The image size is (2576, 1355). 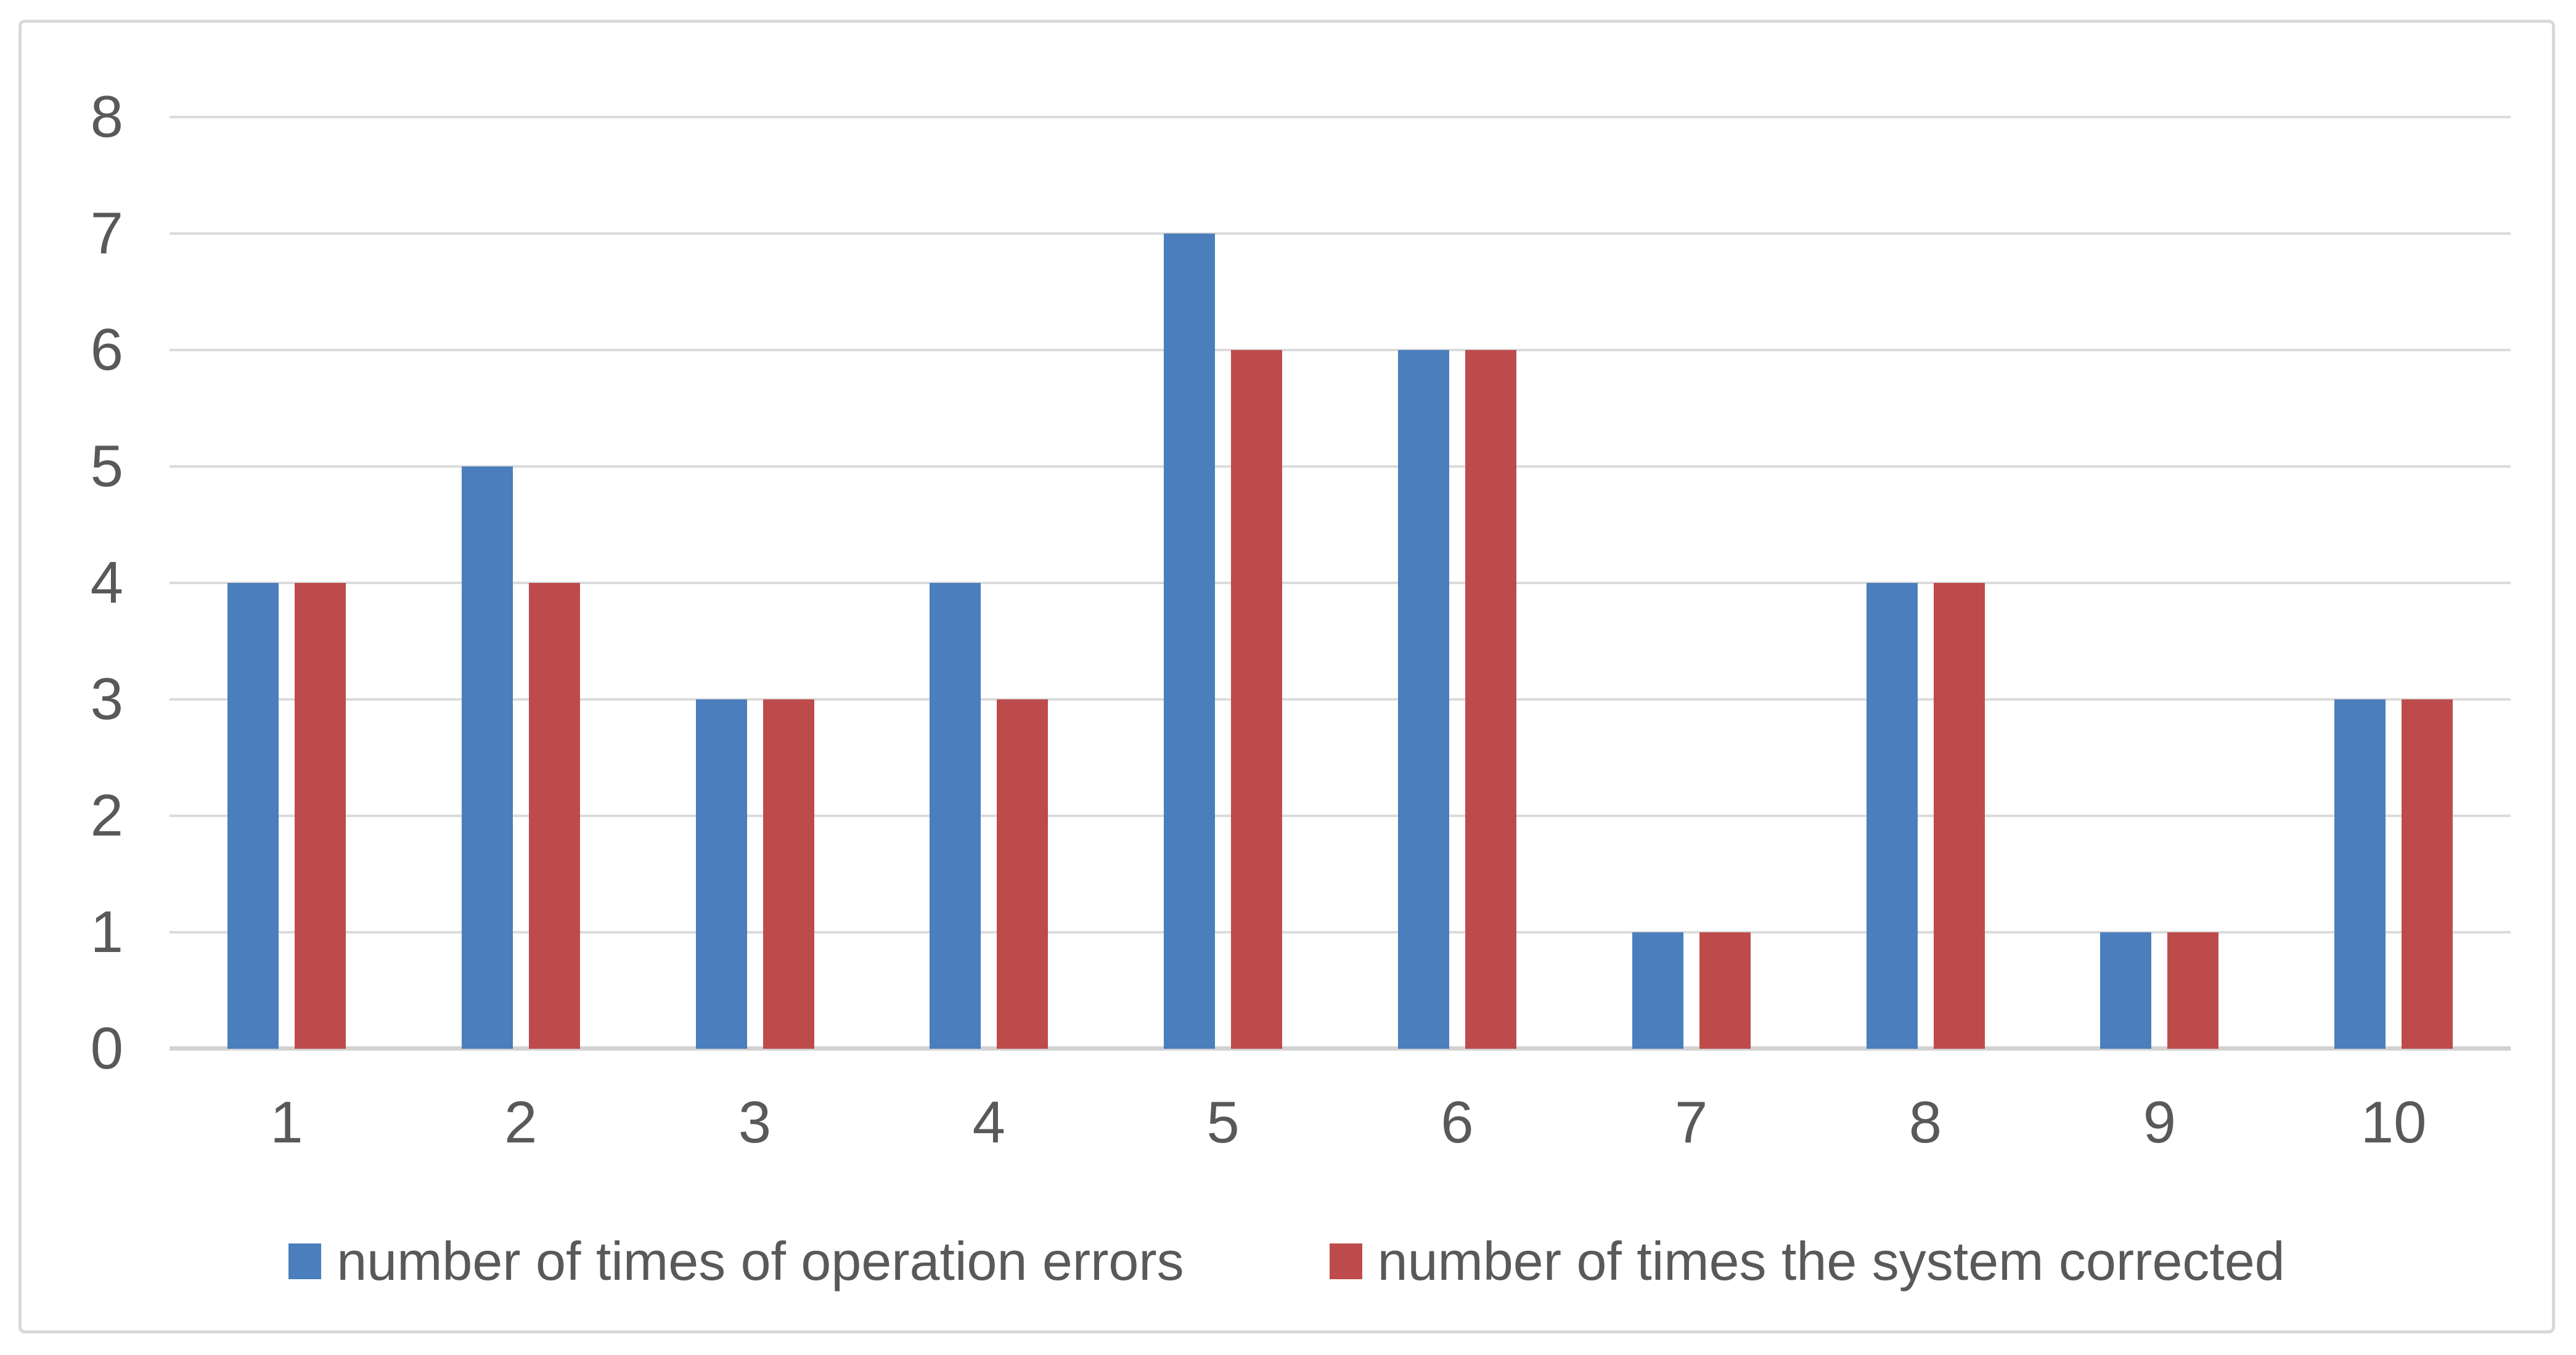 I want to click on y-tick-label: 8, so click(x=106, y=117).